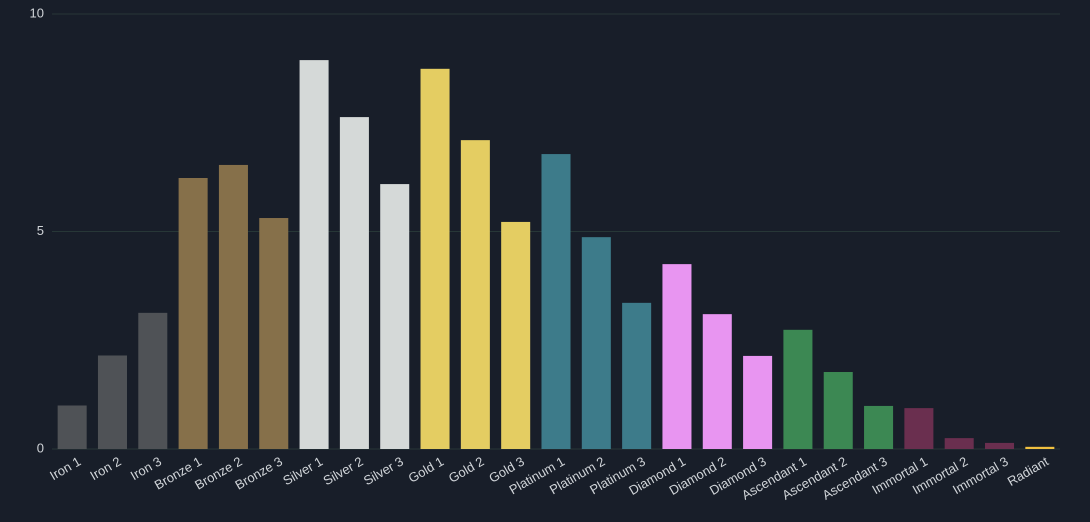  What do you see at coordinates (302, 471) in the screenshot?
I see `x-tick-label: Silver 1` at bounding box center [302, 471].